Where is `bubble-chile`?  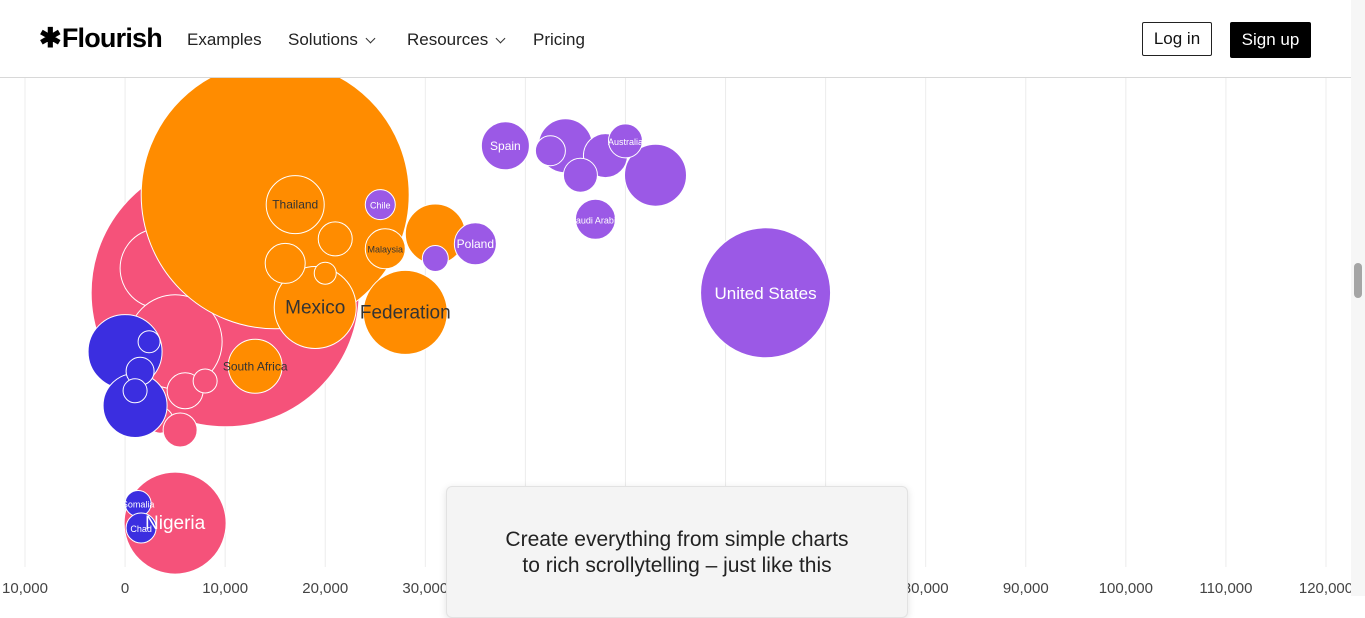
bubble-chile is located at coordinates (380, 205).